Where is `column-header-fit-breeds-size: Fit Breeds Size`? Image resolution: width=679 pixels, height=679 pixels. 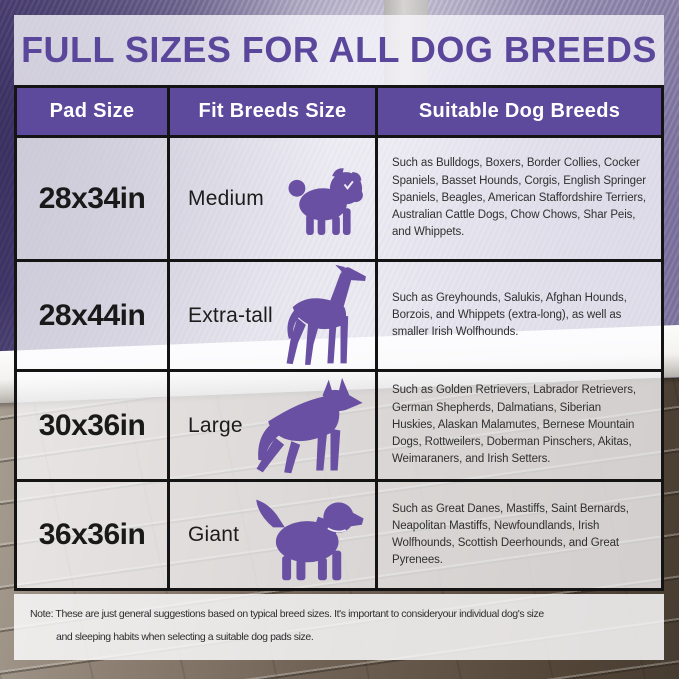
column-header-fit-breeds-size: Fit Breeds Size is located at coordinates (274, 113).